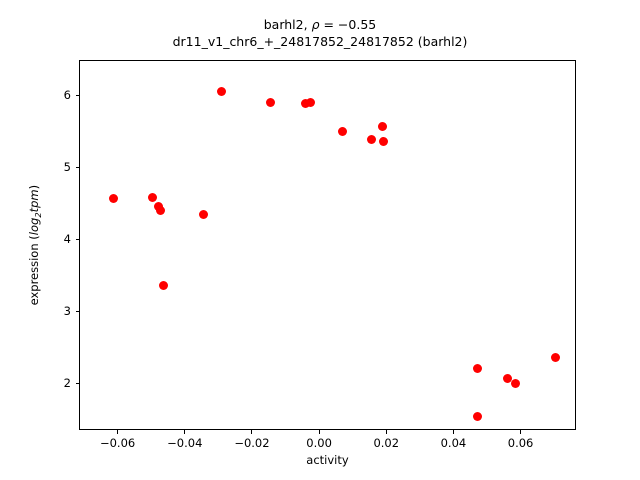  Describe the element at coordinates (315, 24) in the screenshot. I see `rho-symbol: ρ` at that location.